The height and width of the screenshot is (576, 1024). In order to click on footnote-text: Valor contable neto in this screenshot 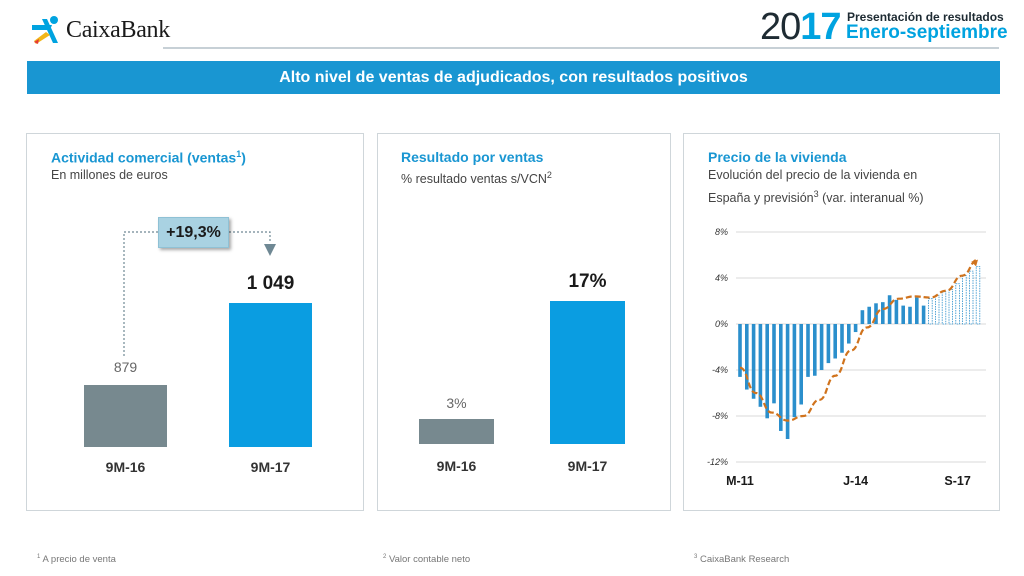, I will do `click(428, 560)`.